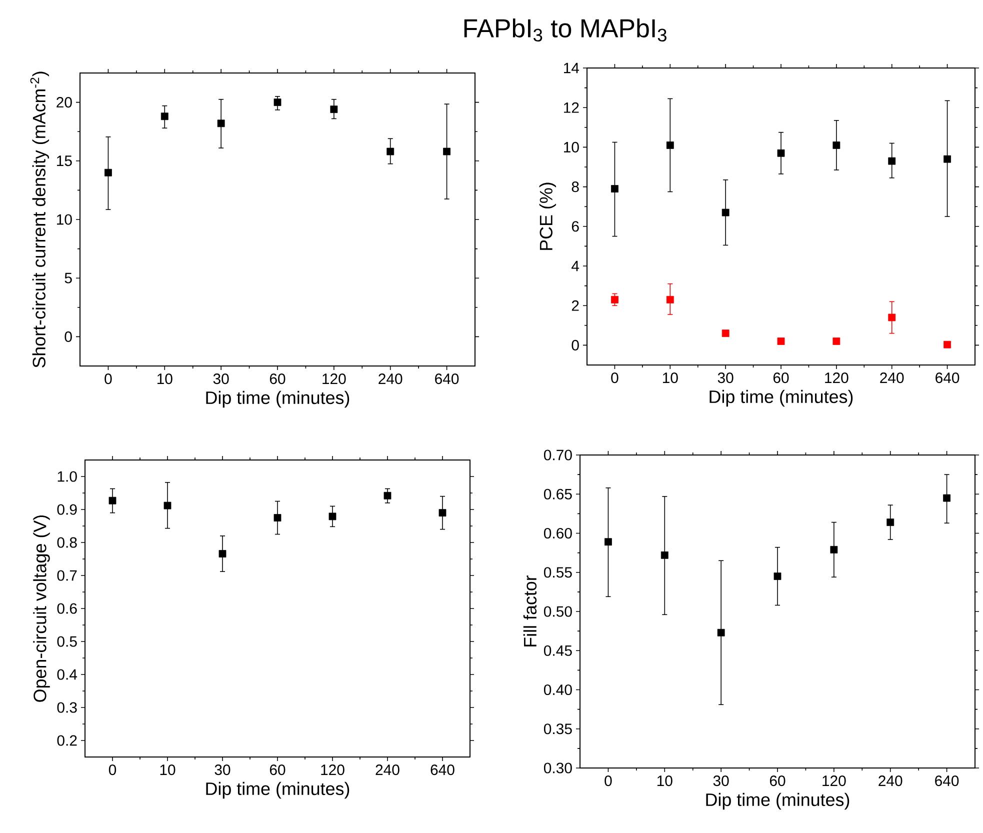 The width and height of the screenshot is (983, 833). What do you see at coordinates (67, 476) in the screenshot?
I see `y-tick-label: 1.0` at bounding box center [67, 476].